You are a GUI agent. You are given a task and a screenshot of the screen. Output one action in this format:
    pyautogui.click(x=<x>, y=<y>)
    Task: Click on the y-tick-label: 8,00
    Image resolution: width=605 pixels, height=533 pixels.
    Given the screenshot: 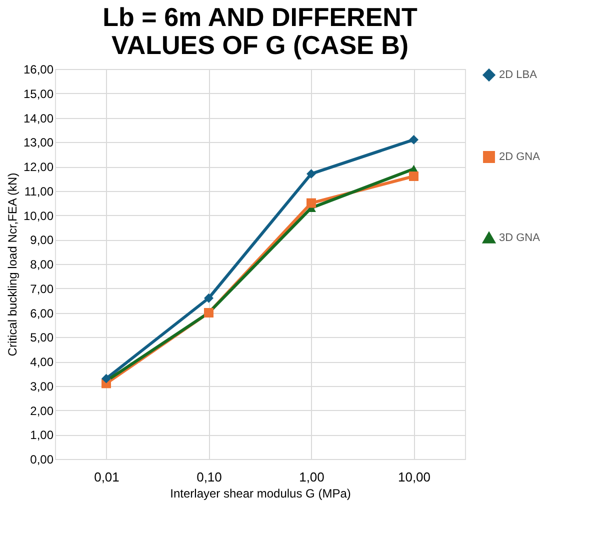 What is the action you would take?
    pyautogui.click(x=42, y=265)
    